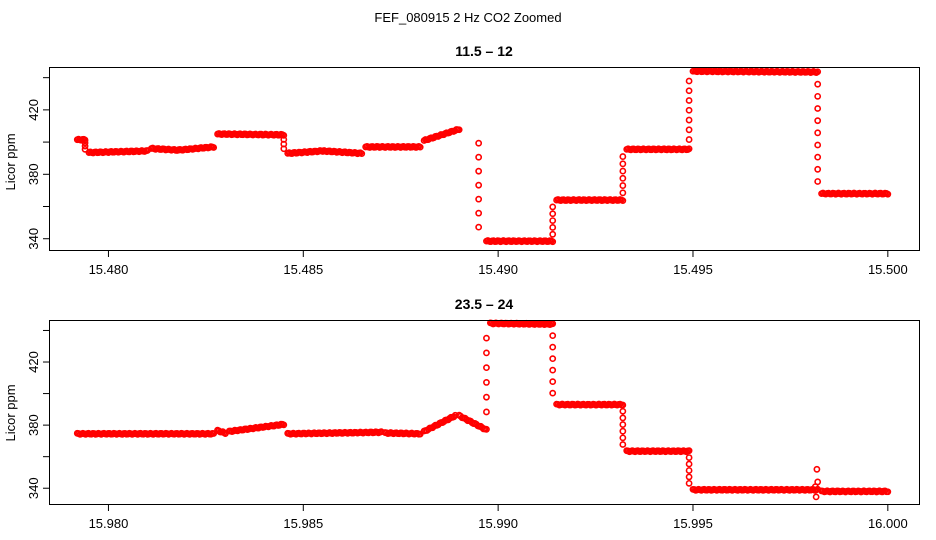 The width and height of the screenshot is (936, 540). What do you see at coordinates (467, 17) in the screenshot?
I see `figure-title: FEF_080915 2 Hz CO2 Zoomed` at bounding box center [467, 17].